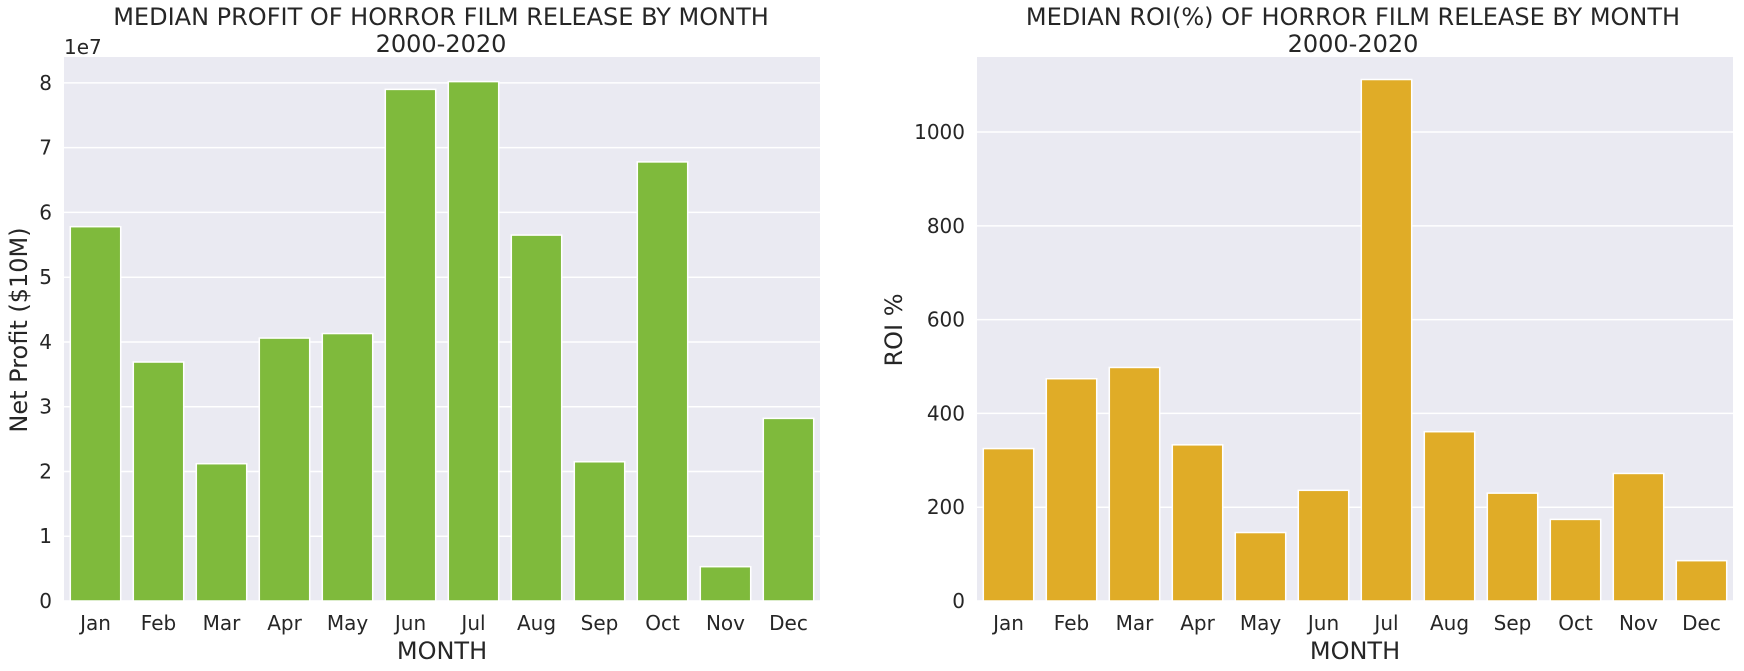 Image resolution: width=1744 pixels, height=671 pixels. What do you see at coordinates (45, 536) in the screenshot?
I see `y-tick-label: 1` at bounding box center [45, 536].